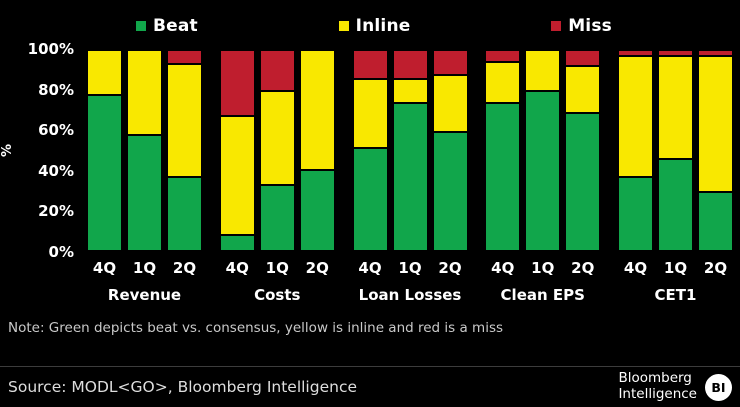 The width and height of the screenshot is (740, 407). I want to click on bar-group-costs: 4Q 1Q 2Q Costs, so click(277, 176).